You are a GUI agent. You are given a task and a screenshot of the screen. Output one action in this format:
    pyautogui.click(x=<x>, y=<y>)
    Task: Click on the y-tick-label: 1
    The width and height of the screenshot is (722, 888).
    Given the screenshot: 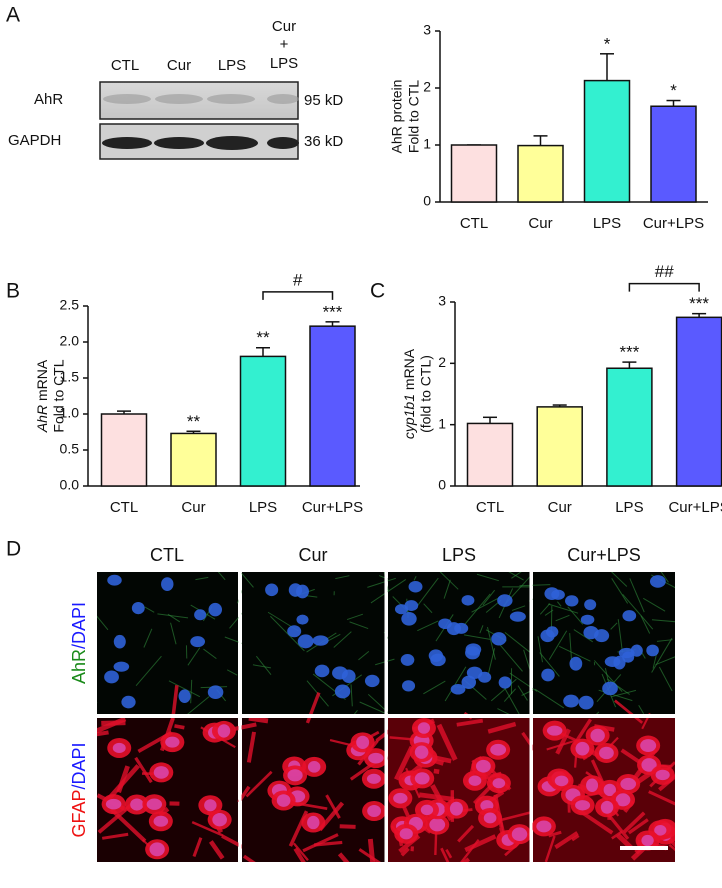 What is the action you would take?
    pyautogui.click(x=427, y=144)
    